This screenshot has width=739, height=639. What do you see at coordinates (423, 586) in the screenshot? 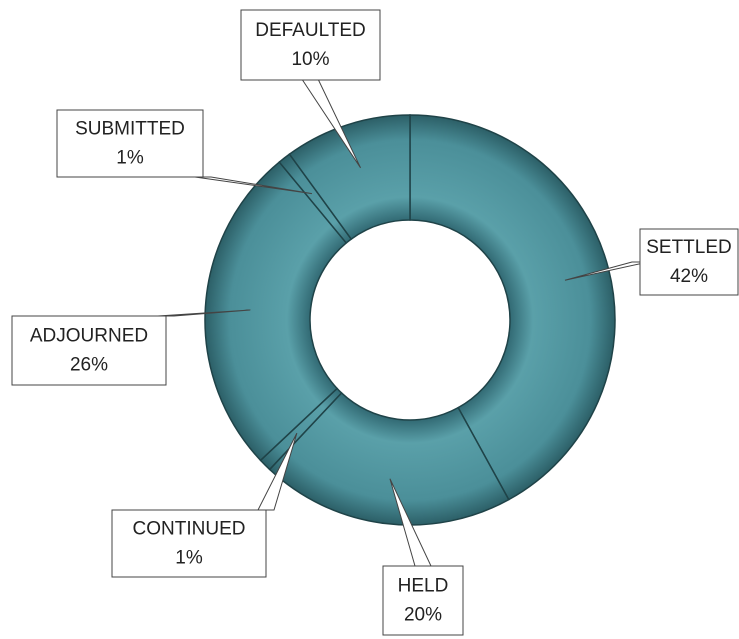
I see `category-label: HELD` at bounding box center [423, 586].